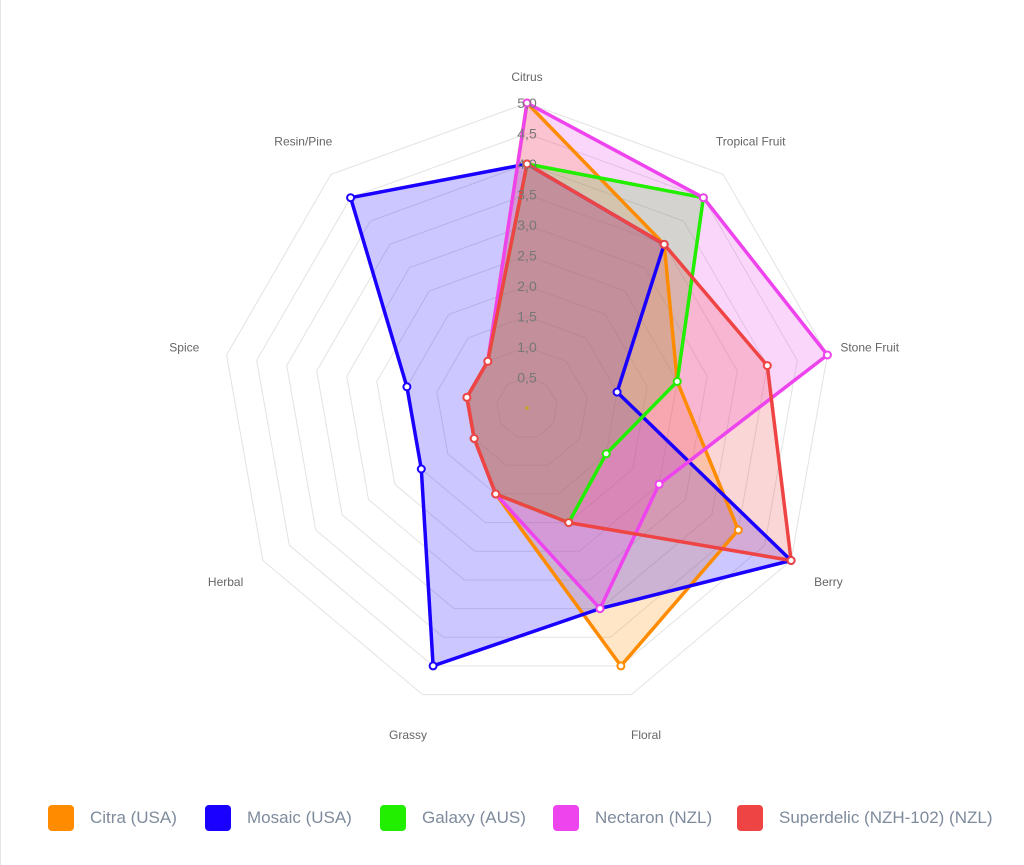 This screenshot has width=1024, height=865. I want to click on page-border, so click(0, 432).